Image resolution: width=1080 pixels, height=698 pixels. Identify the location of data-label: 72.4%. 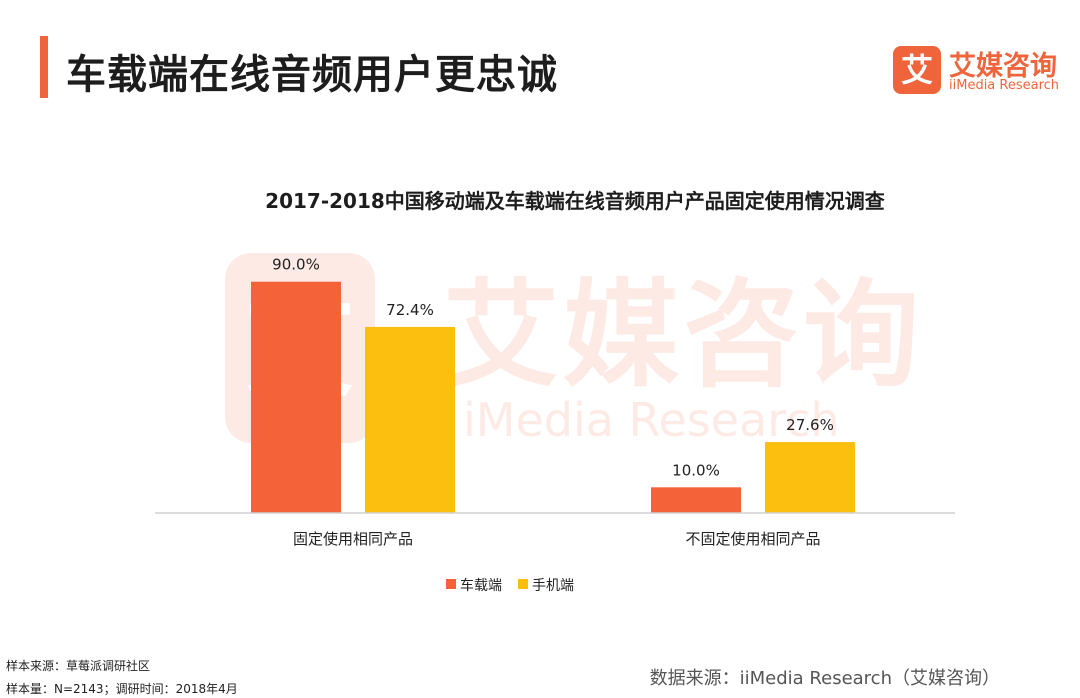
(410, 310).